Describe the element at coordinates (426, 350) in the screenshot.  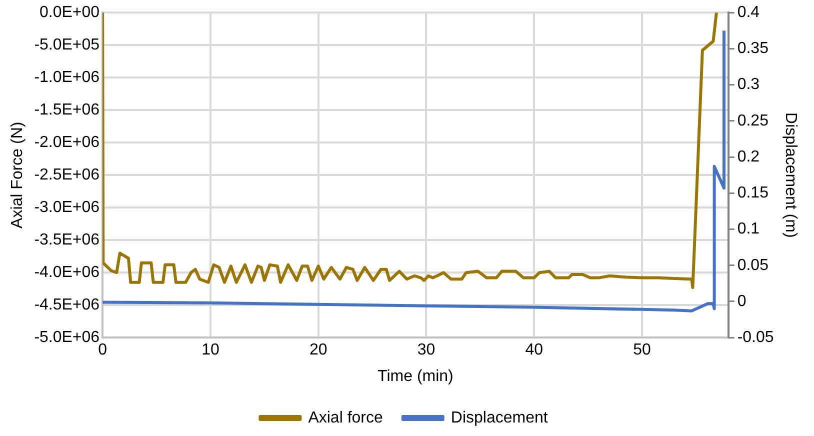
I see `x-tick-label: 30` at that location.